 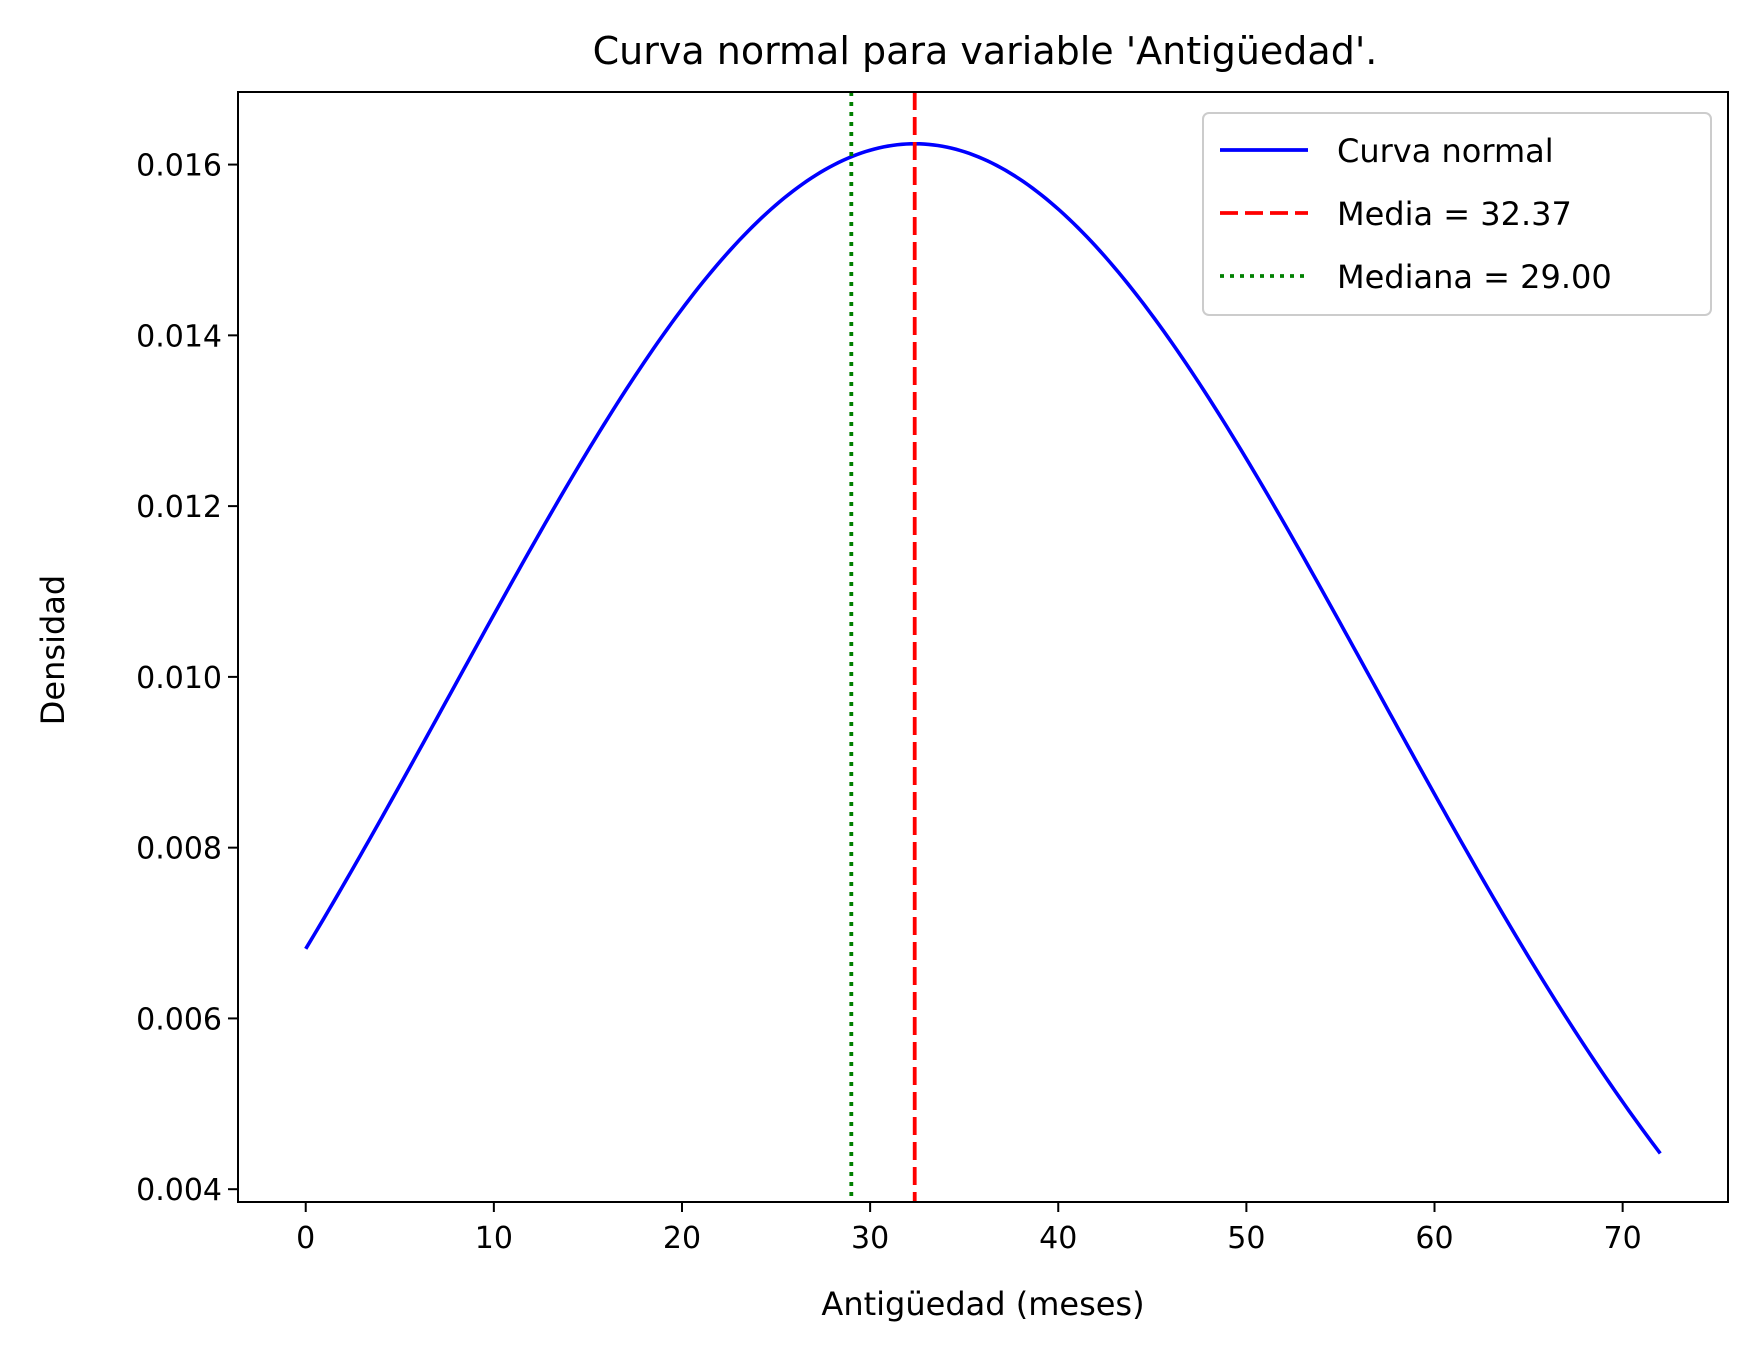 What do you see at coordinates (870, 1238) in the screenshot?
I see `x-tick-label: 30` at bounding box center [870, 1238].